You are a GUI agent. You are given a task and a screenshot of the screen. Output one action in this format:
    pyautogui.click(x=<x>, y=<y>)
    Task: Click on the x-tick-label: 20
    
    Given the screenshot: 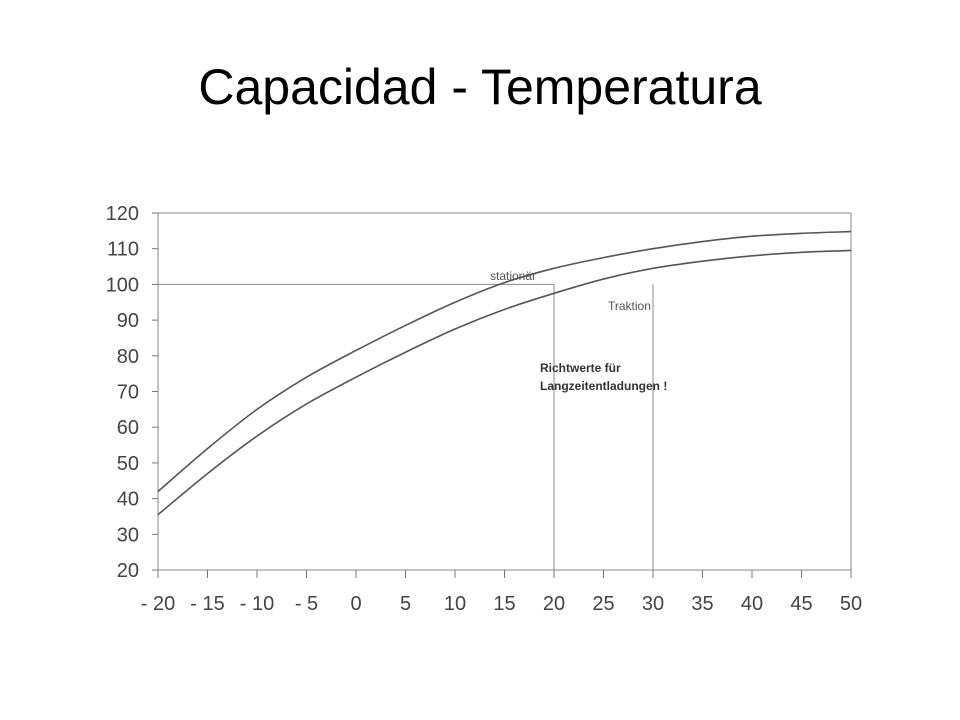 What is the action you would take?
    pyautogui.click(x=554, y=604)
    